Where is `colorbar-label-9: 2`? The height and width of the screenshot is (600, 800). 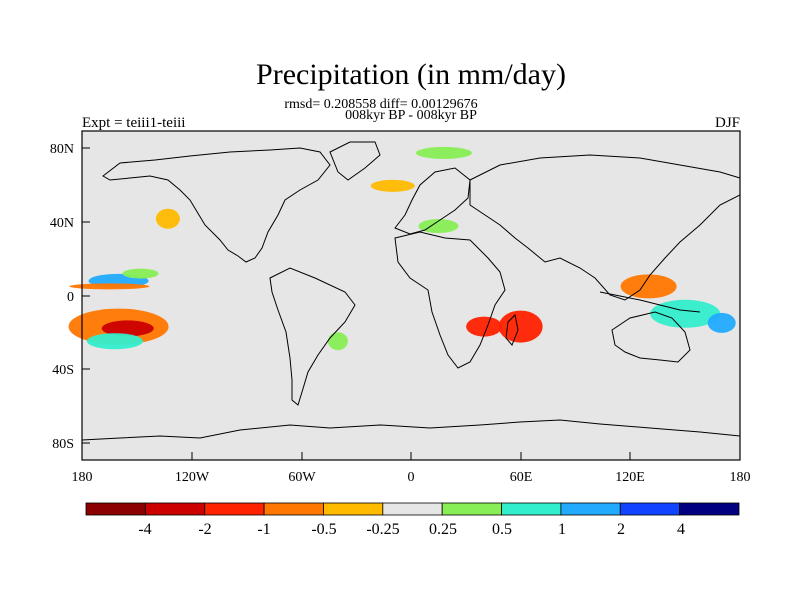 colorbar-label-9: 2 is located at coordinates (621, 529).